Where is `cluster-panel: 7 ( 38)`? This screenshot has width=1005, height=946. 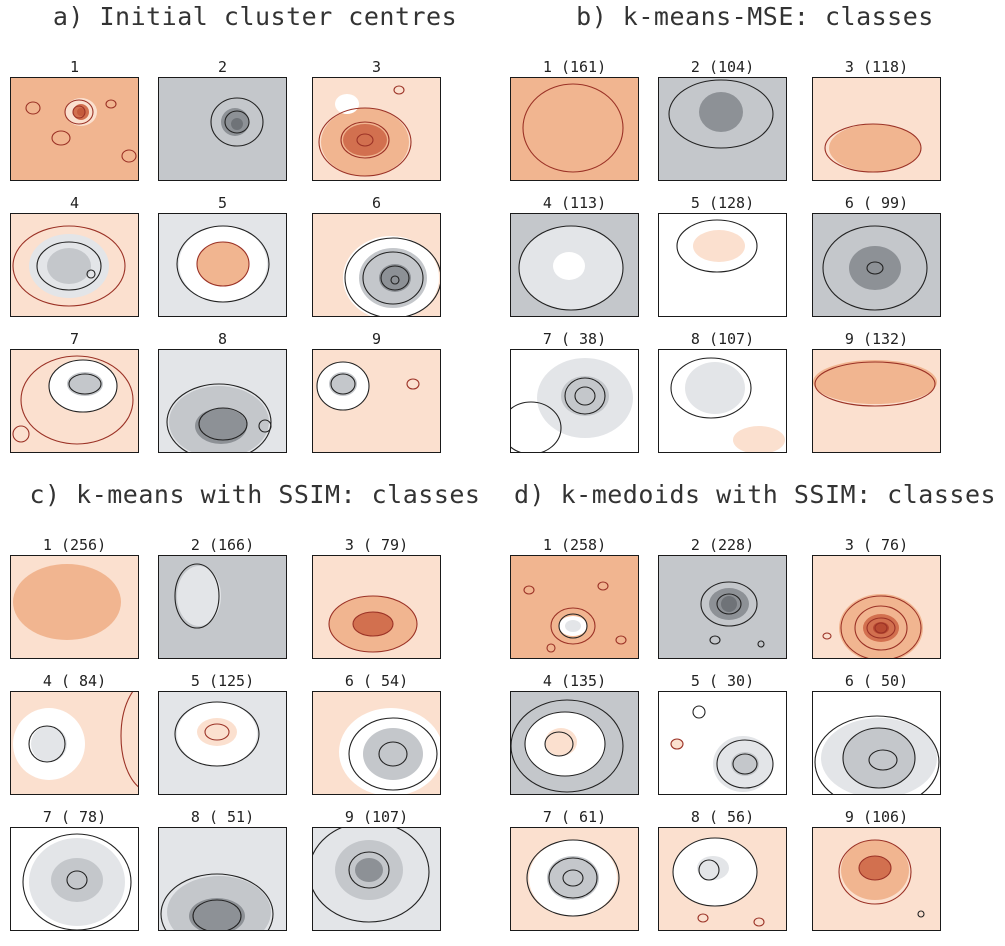 cluster-panel: 7 ( 38) is located at coordinates (574, 391).